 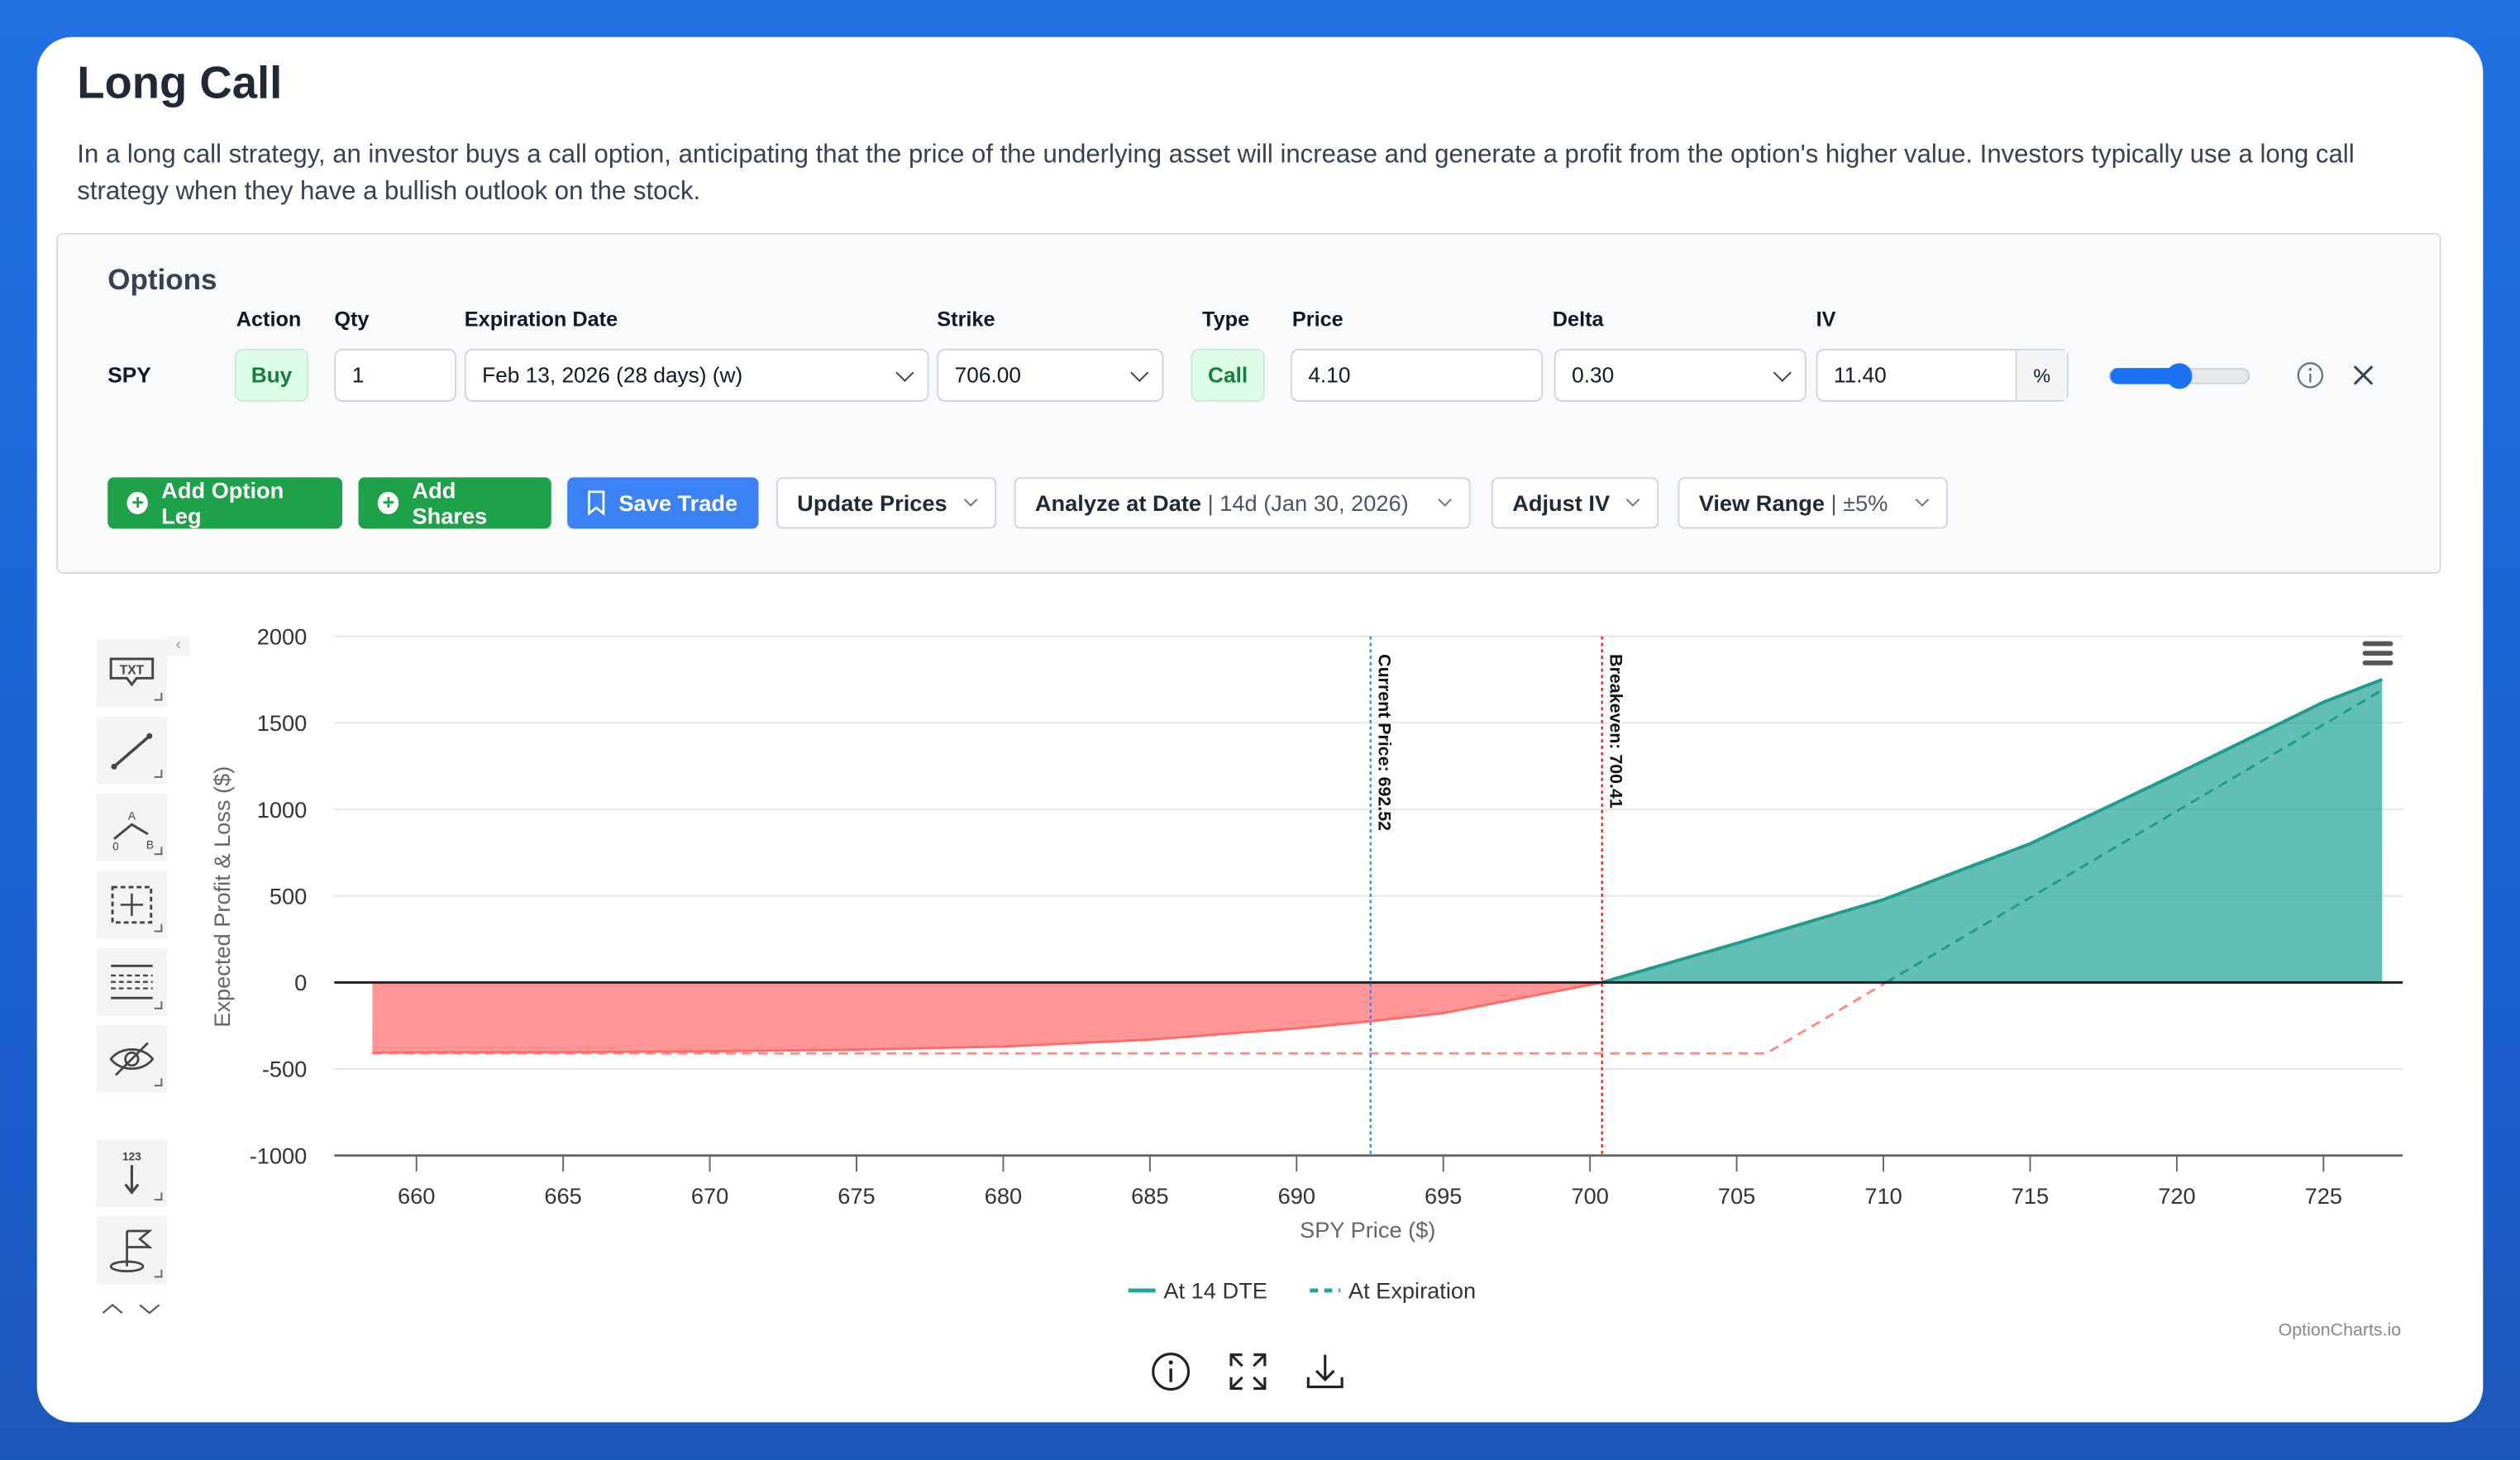 I want to click on x-tick-label: 660, so click(x=416, y=1196).